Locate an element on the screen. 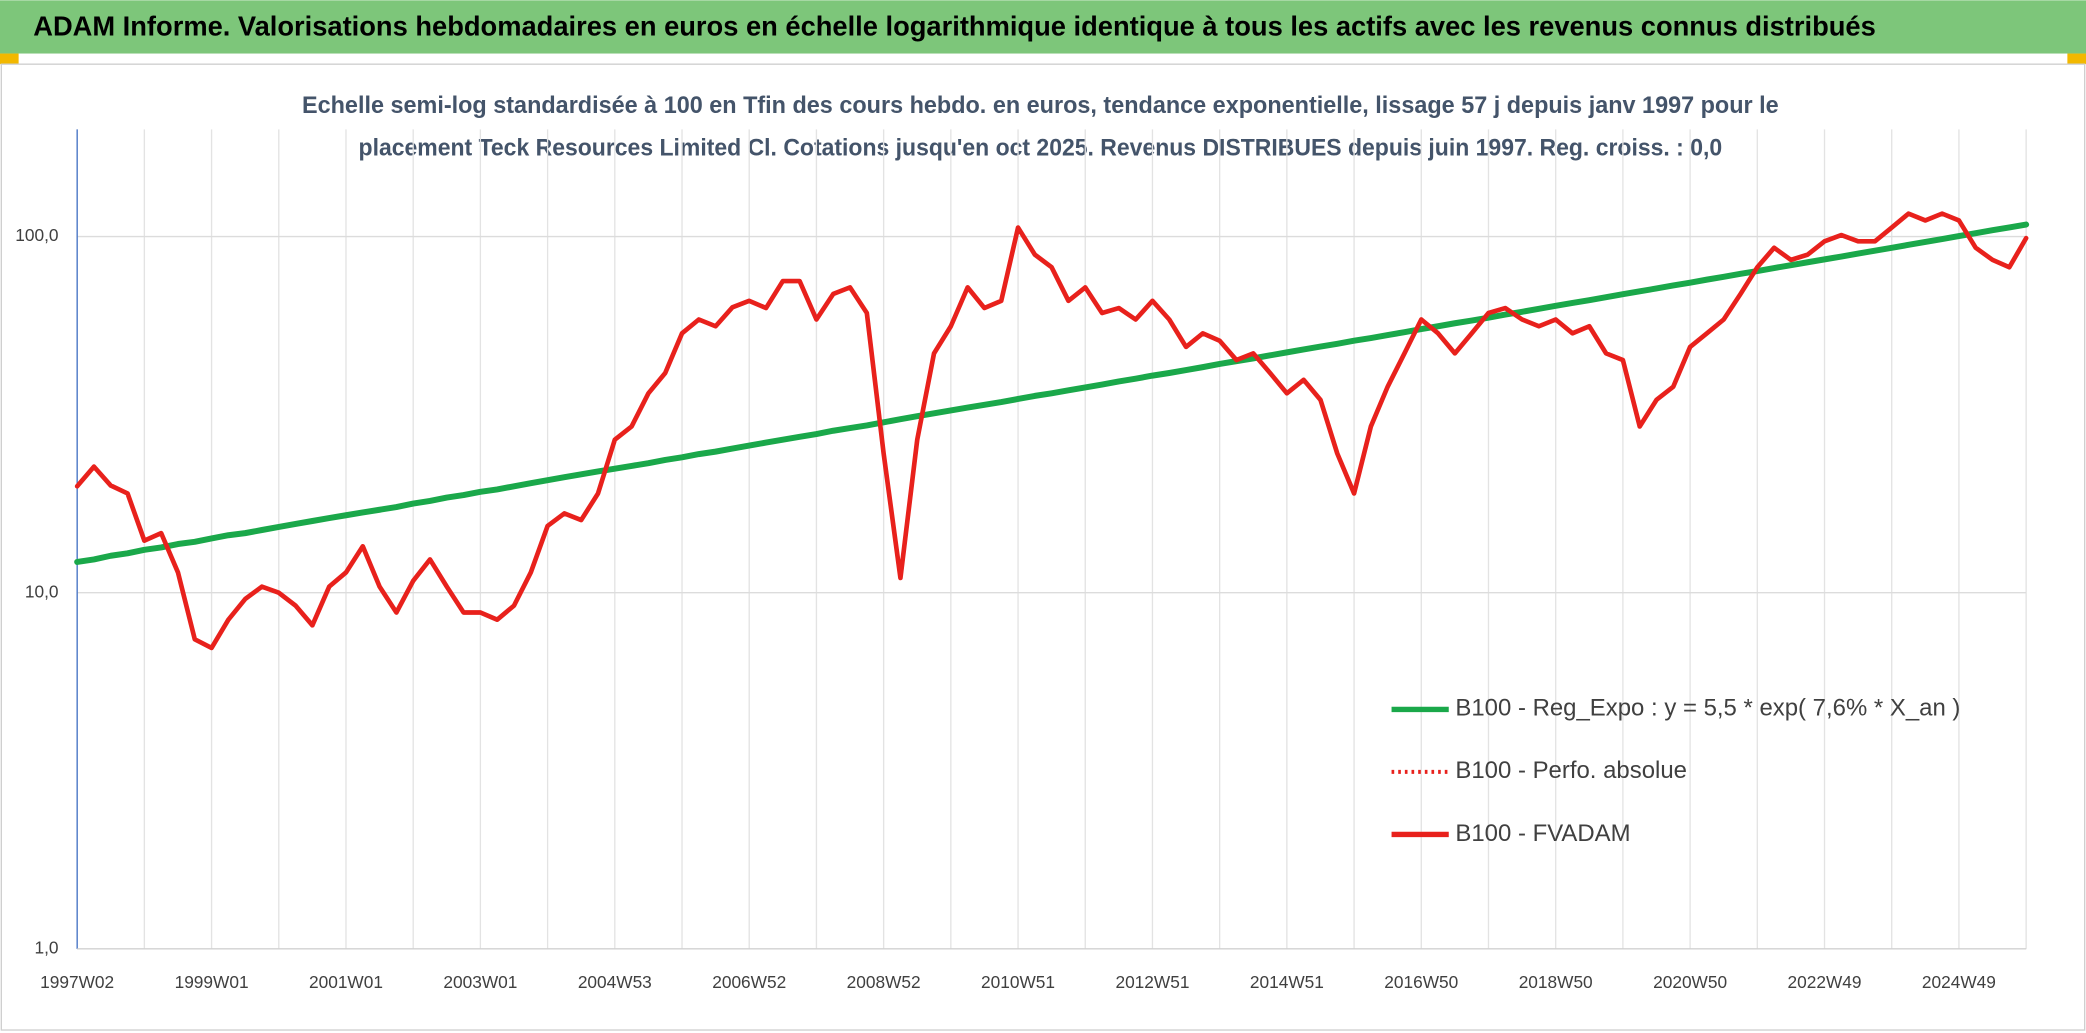  y-tick-label: 100,0 is located at coordinates (36, 235).